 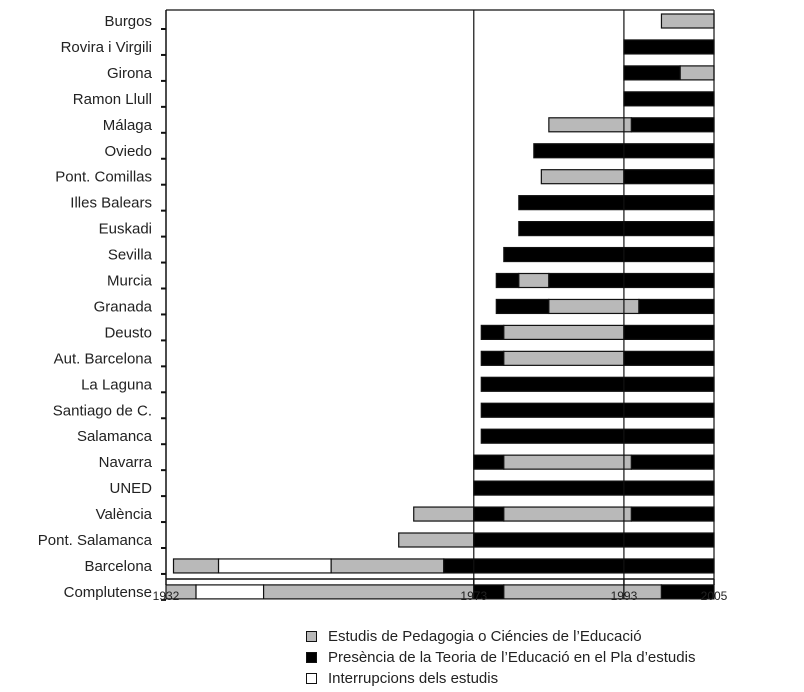 What do you see at coordinates (166, 596) in the screenshot?
I see `x-tick-label-1932: 1932` at bounding box center [166, 596].